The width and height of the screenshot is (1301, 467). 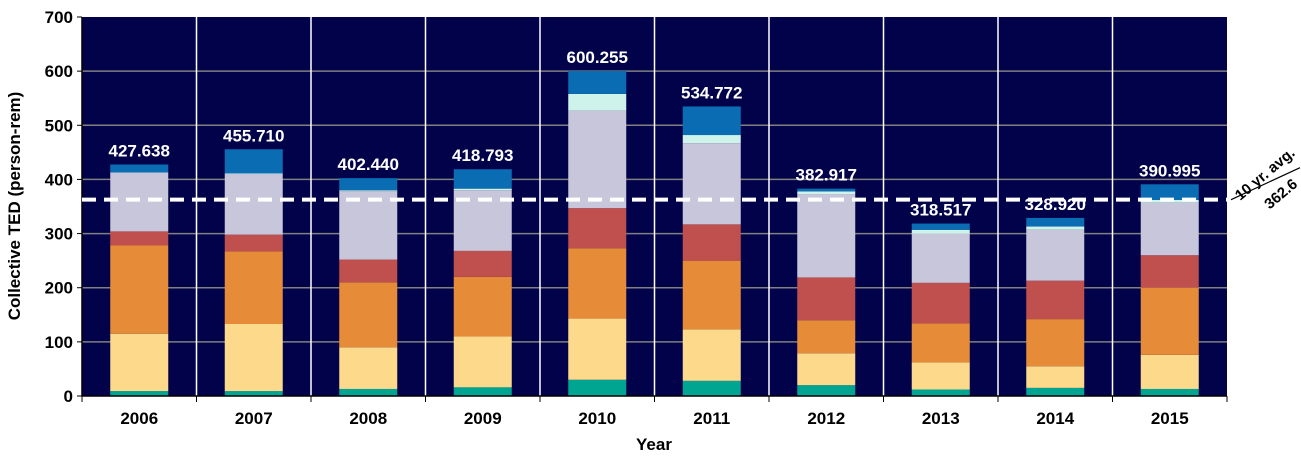 What do you see at coordinates (59, 17) in the screenshot?
I see `y-tick-label: 700` at bounding box center [59, 17].